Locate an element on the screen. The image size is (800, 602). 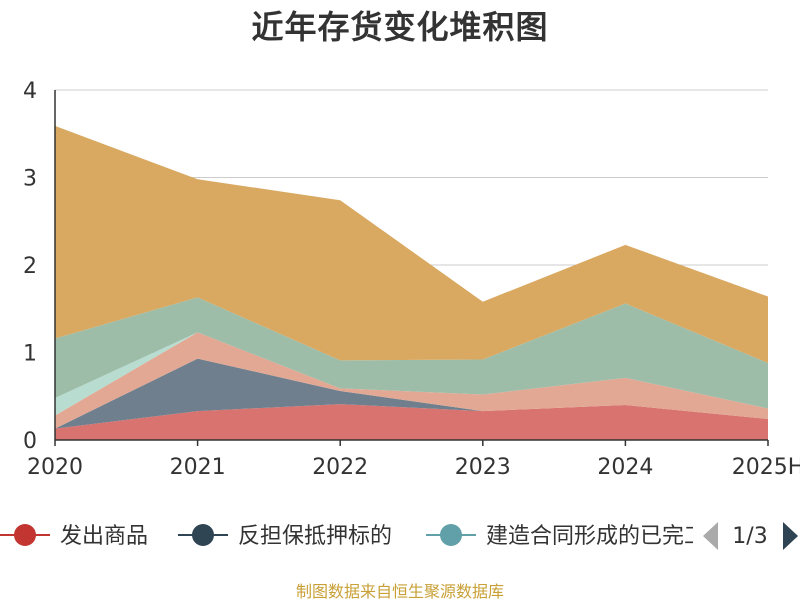
legend-item: 建造合同形成的已完工未结算资产 is located at coordinates (613, 536).